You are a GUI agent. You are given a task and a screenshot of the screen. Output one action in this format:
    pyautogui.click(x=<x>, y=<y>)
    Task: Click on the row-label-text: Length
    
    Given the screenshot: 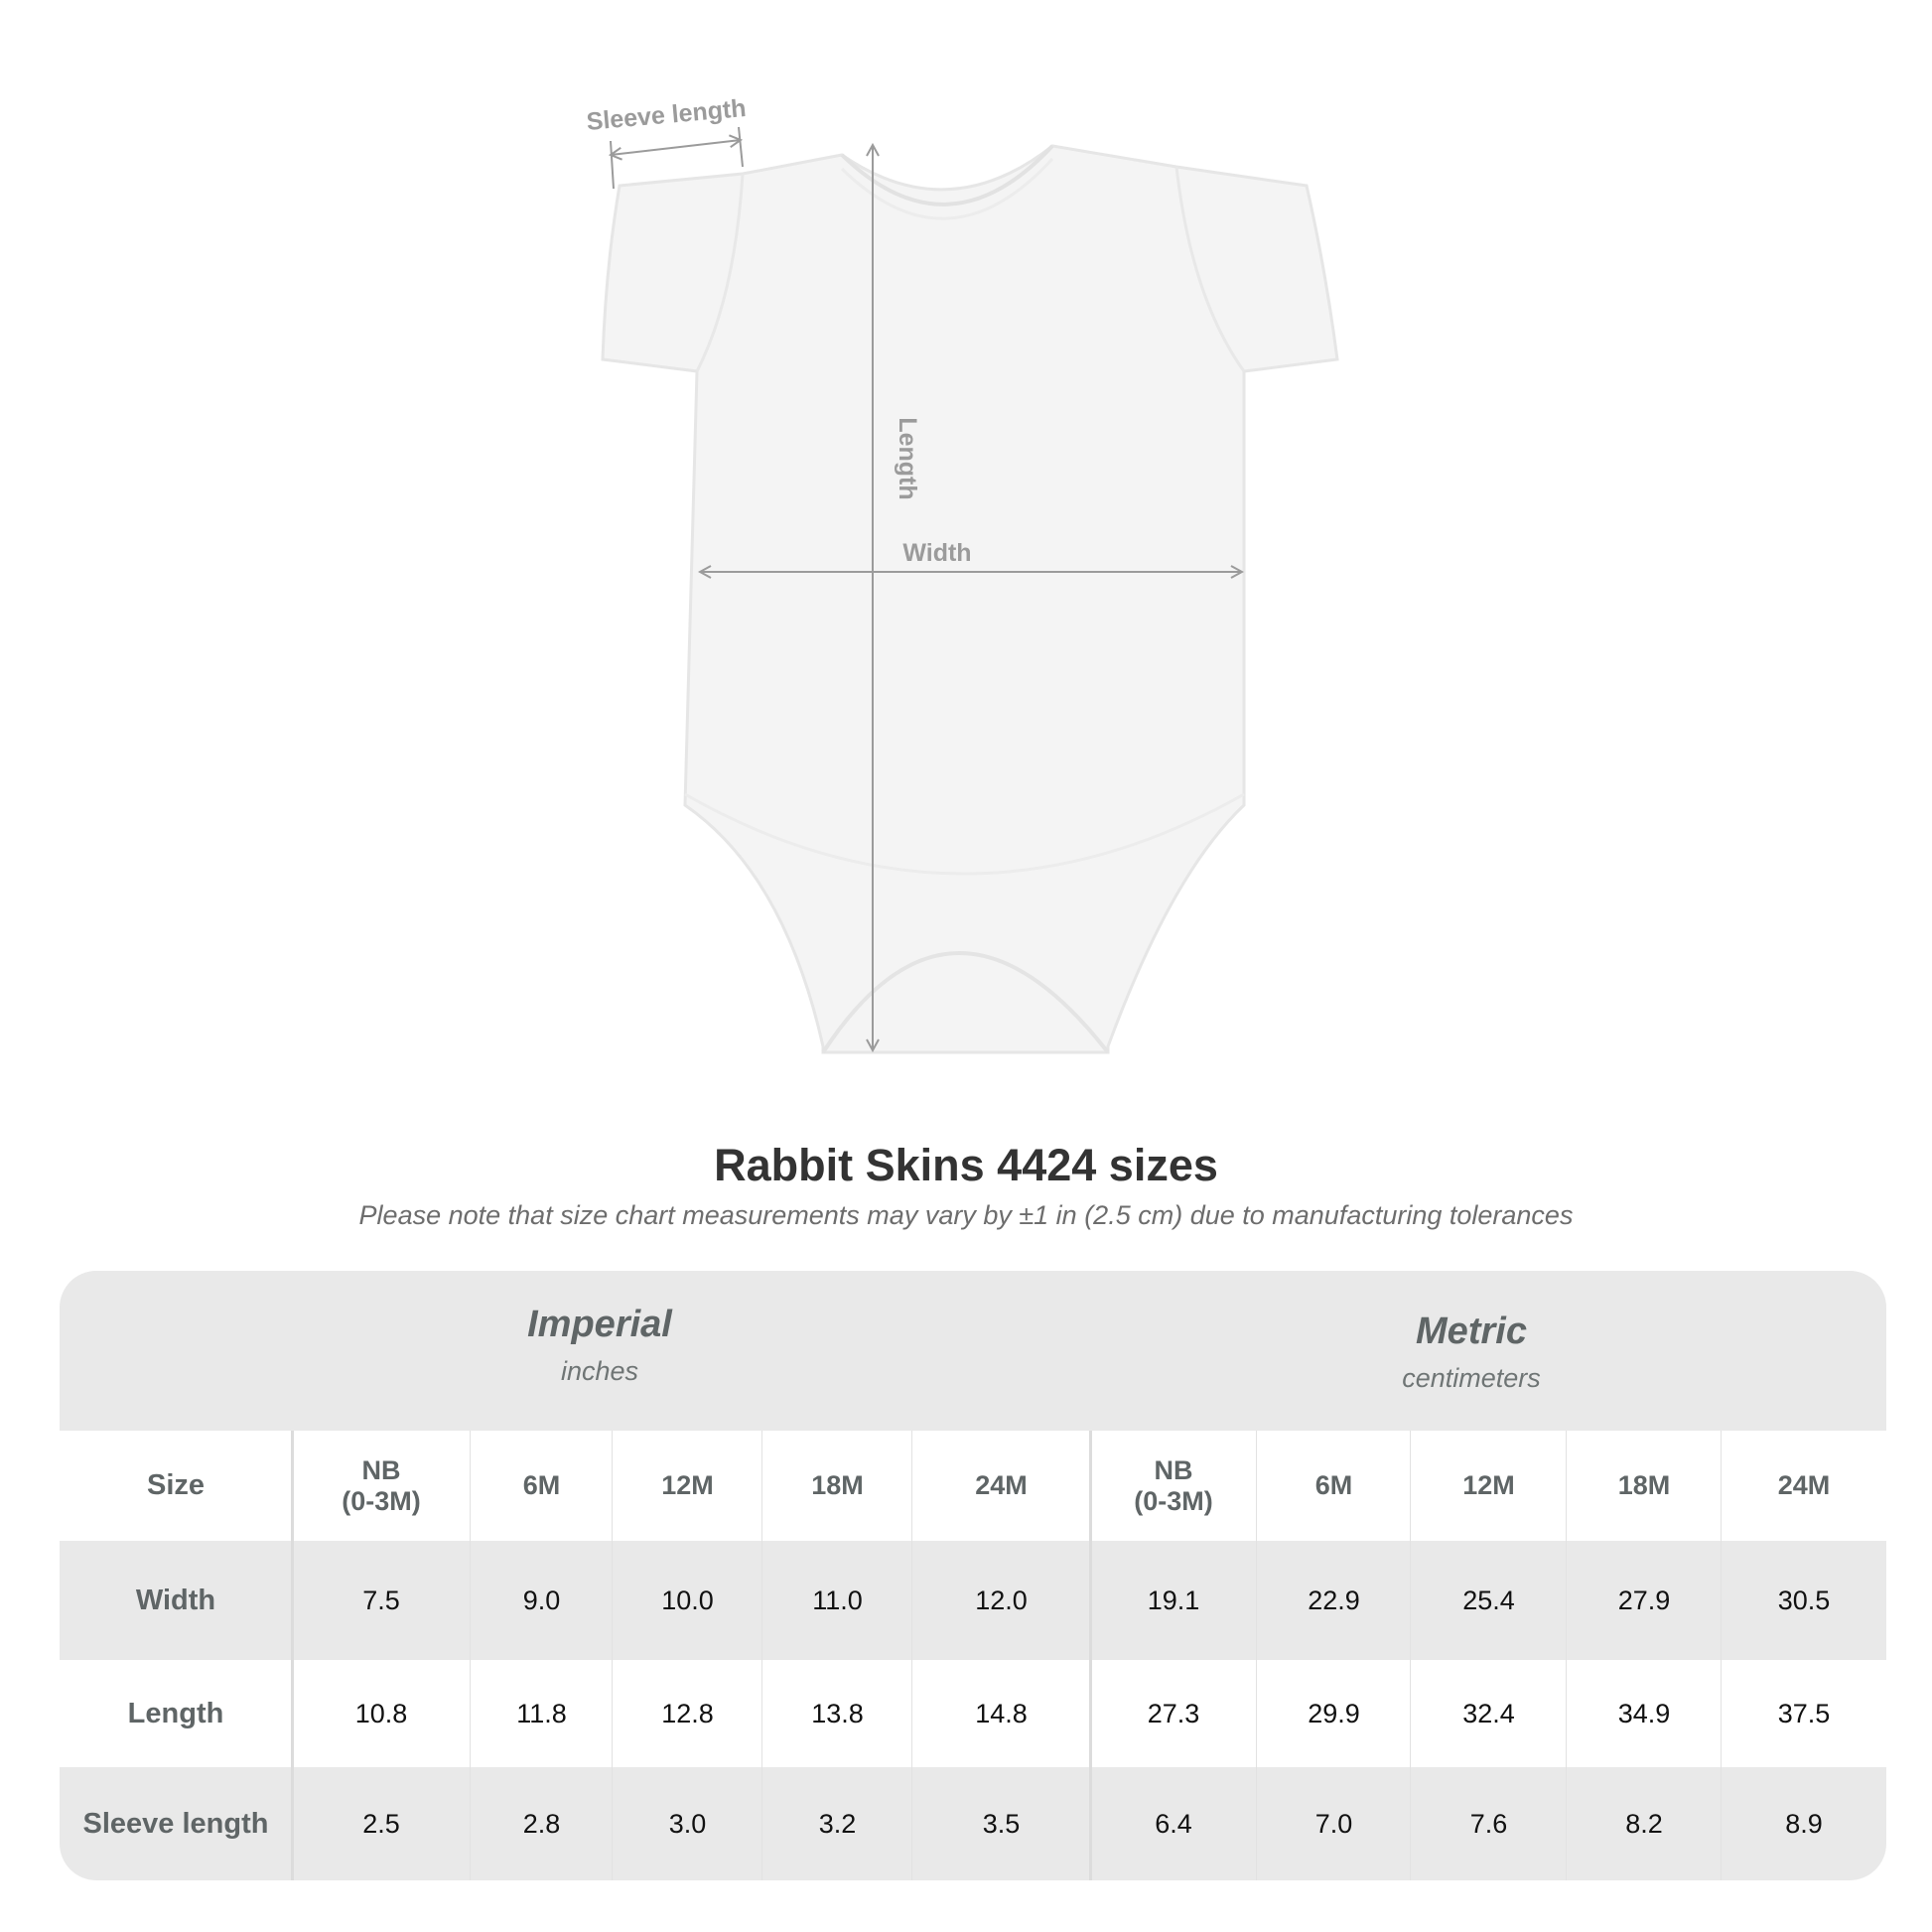 What is the action you would take?
    pyautogui.click(x=175, y=1713)
    